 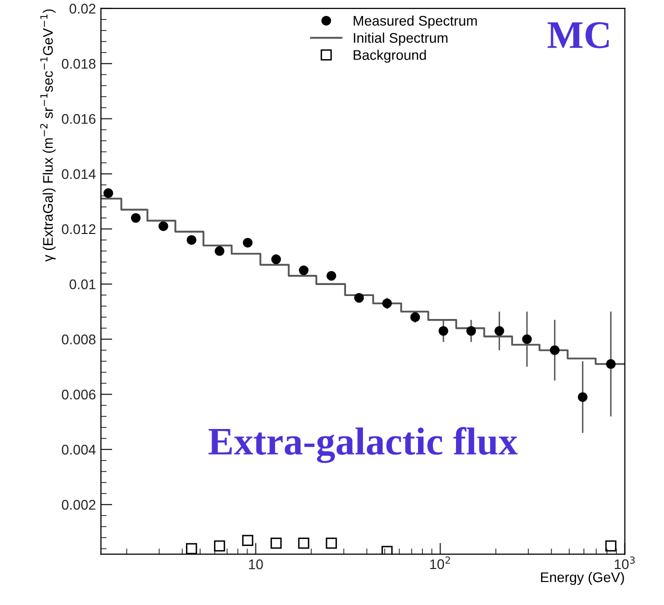 What do you see at coordinates (440, 563) in the screenshot?
I see `x-tick-label: 10$^{2}$` at bounding box center [440, 563].